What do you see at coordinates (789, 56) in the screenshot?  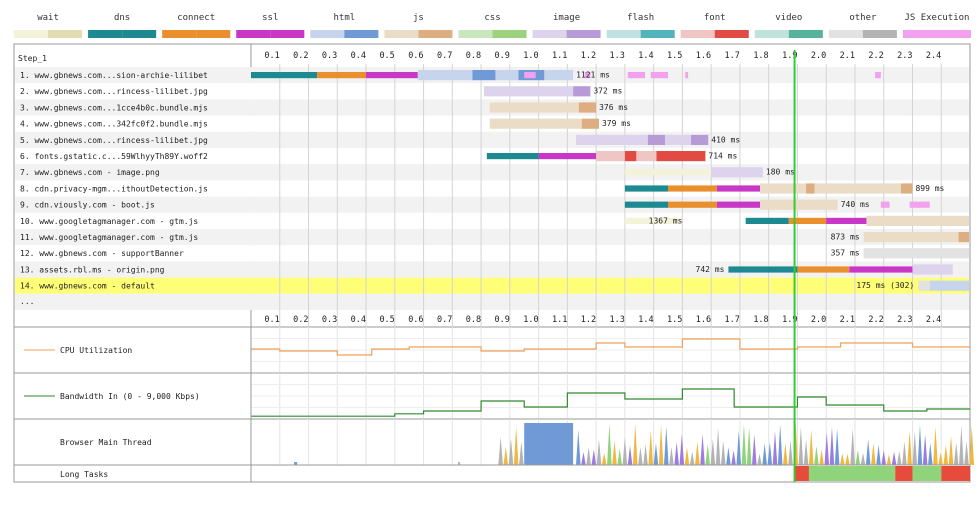 I see `tick-label-top: 1.9` at bounding box center [789, 56].